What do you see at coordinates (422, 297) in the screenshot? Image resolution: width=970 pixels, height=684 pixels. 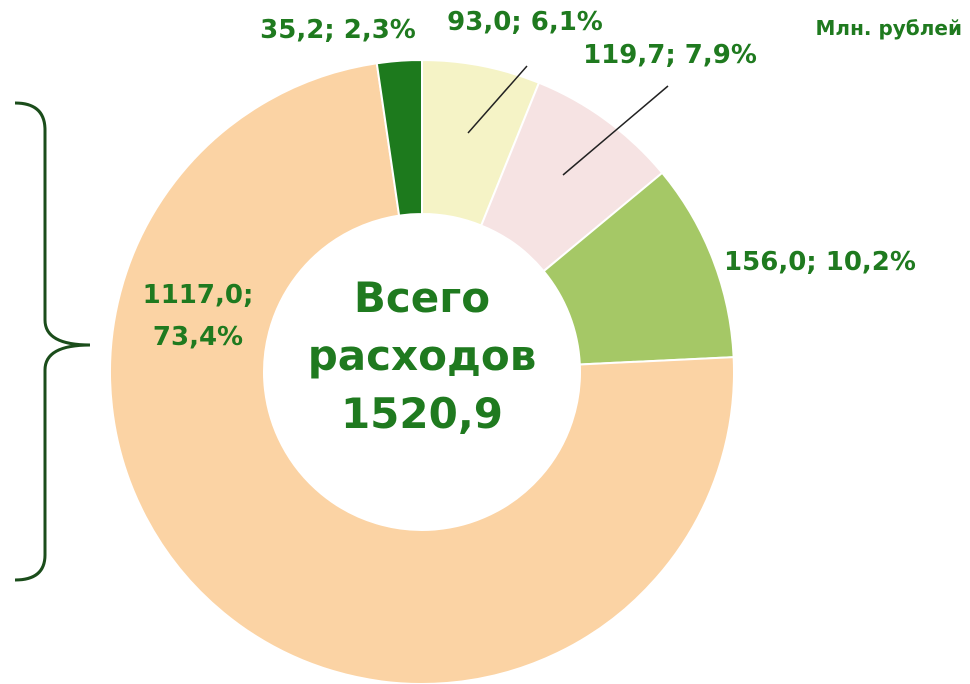 I see `center-line: Всего` at bounding box center [422, 297].